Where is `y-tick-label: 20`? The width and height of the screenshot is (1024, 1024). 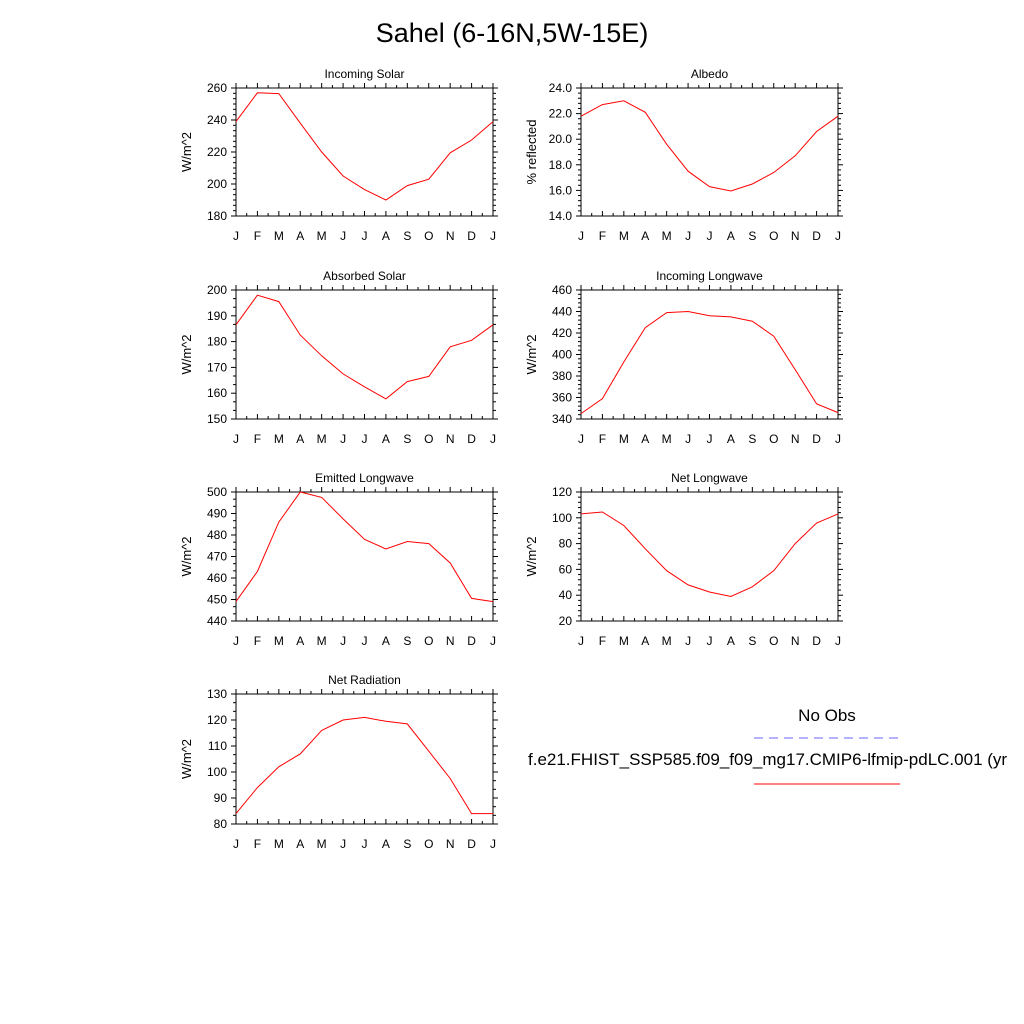
y-tick-label: 20 is located at coordinates (566, 621).